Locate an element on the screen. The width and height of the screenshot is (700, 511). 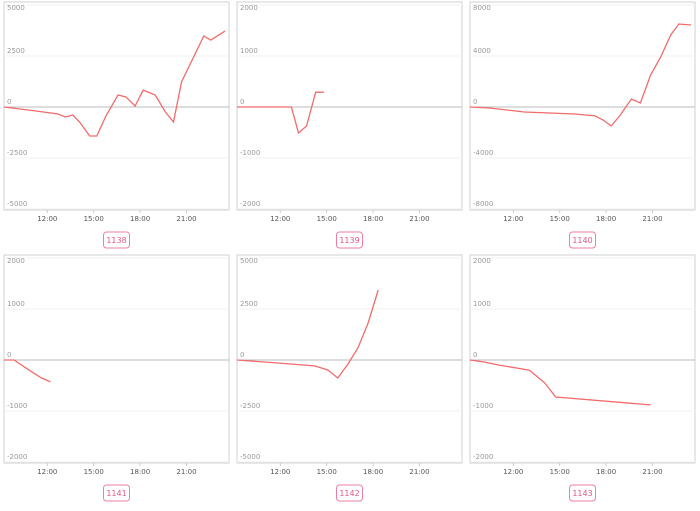
label-text: 1141 is located at coordinates (116, 493).